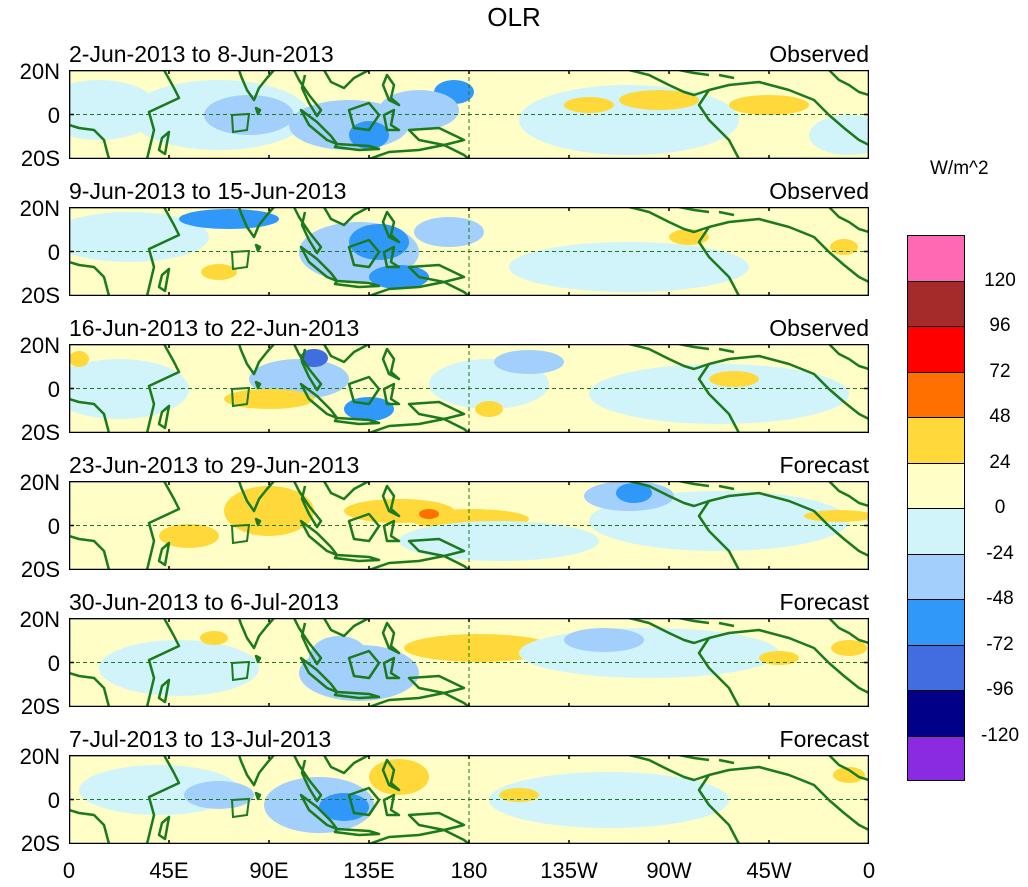 The width and height of the screenshot is (1028, 887). I want to click on colorbar-label: 120, so click(1000, 280).